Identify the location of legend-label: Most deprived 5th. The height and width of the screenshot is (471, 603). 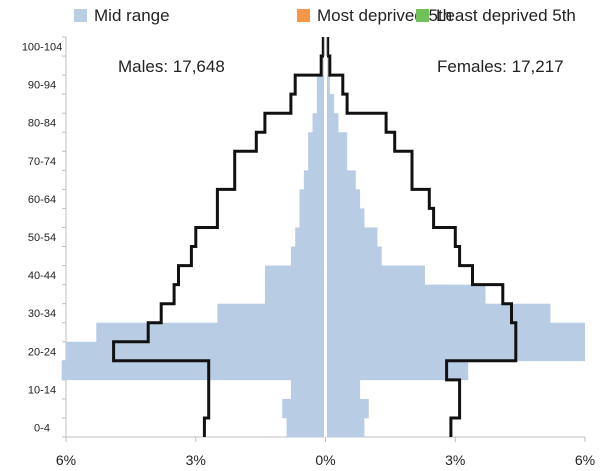
(384, 15).